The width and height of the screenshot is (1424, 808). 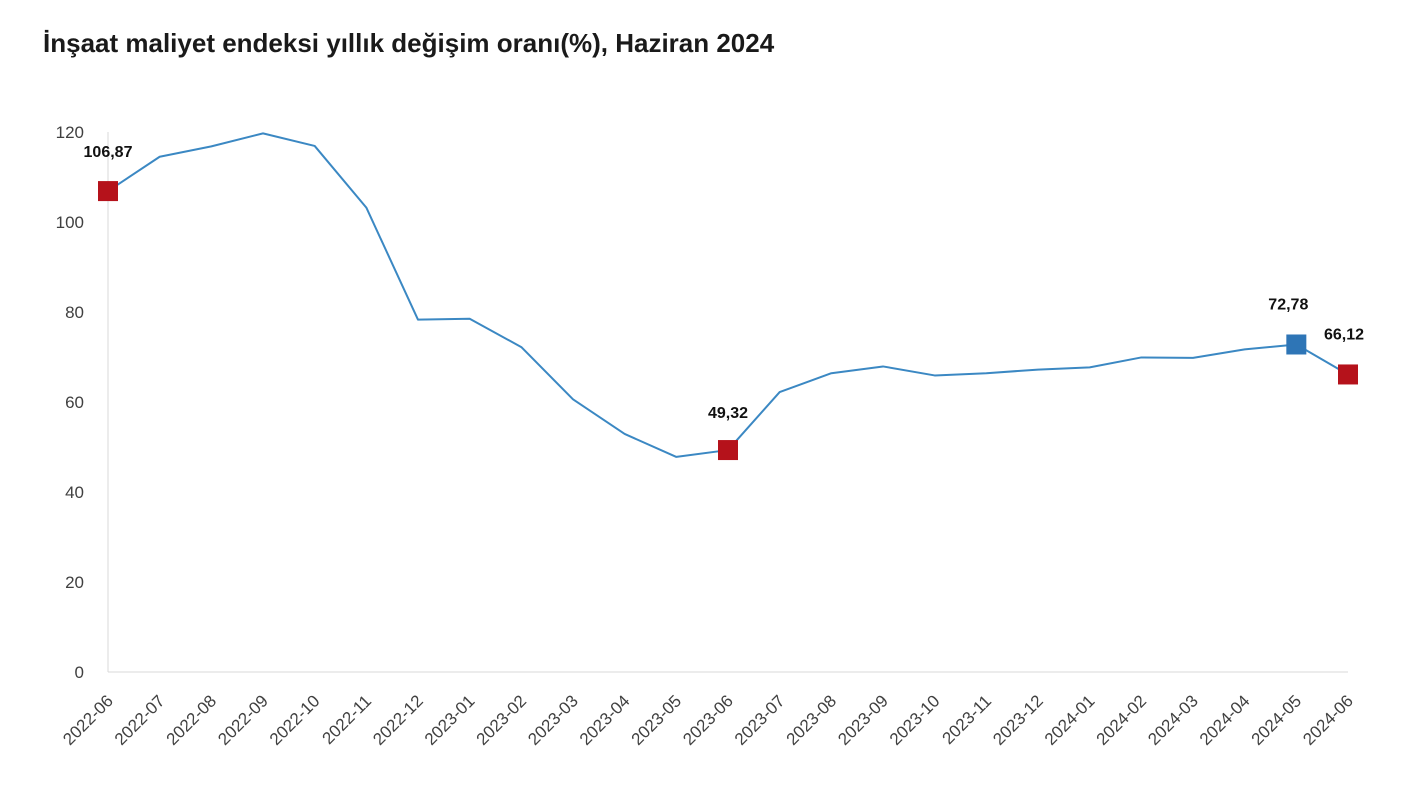 I want to click on x-tick-label: 2023-08, so click(x=812, y=720).